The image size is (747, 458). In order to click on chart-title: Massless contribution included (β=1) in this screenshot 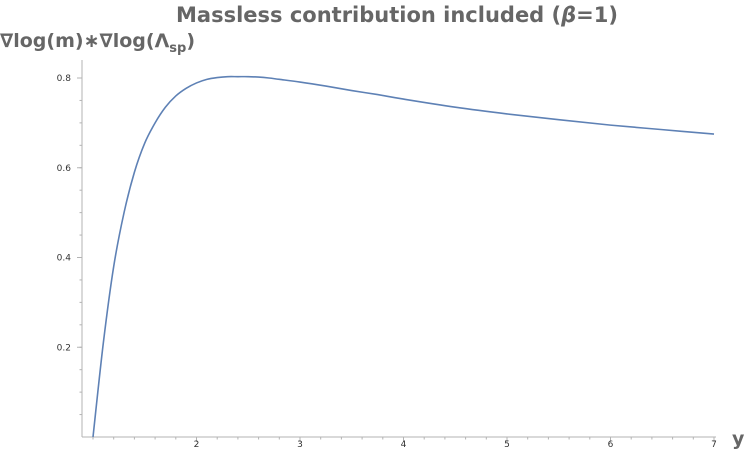, I will do `click(397, 15)`.